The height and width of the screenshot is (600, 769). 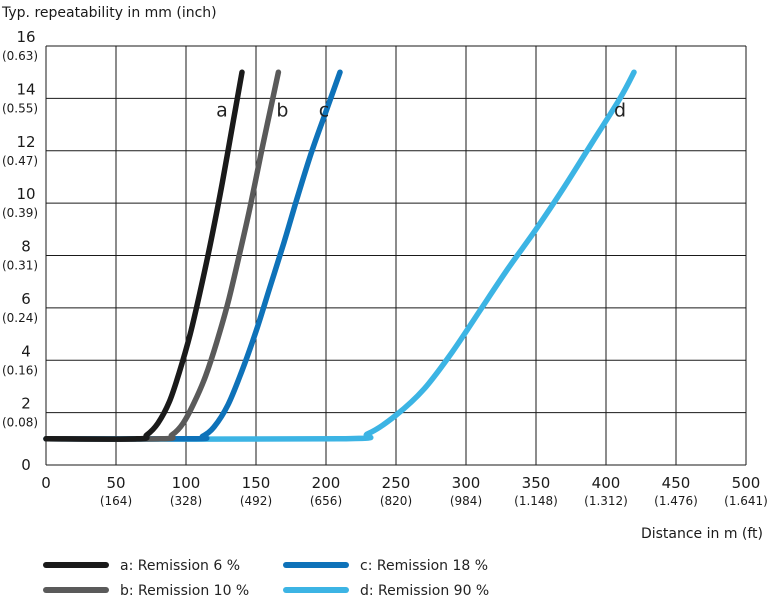 What do you see at coordinates (26, 465) in the screenshot?
I see `y-tick-label: 0` at bounding box center [26, 465].